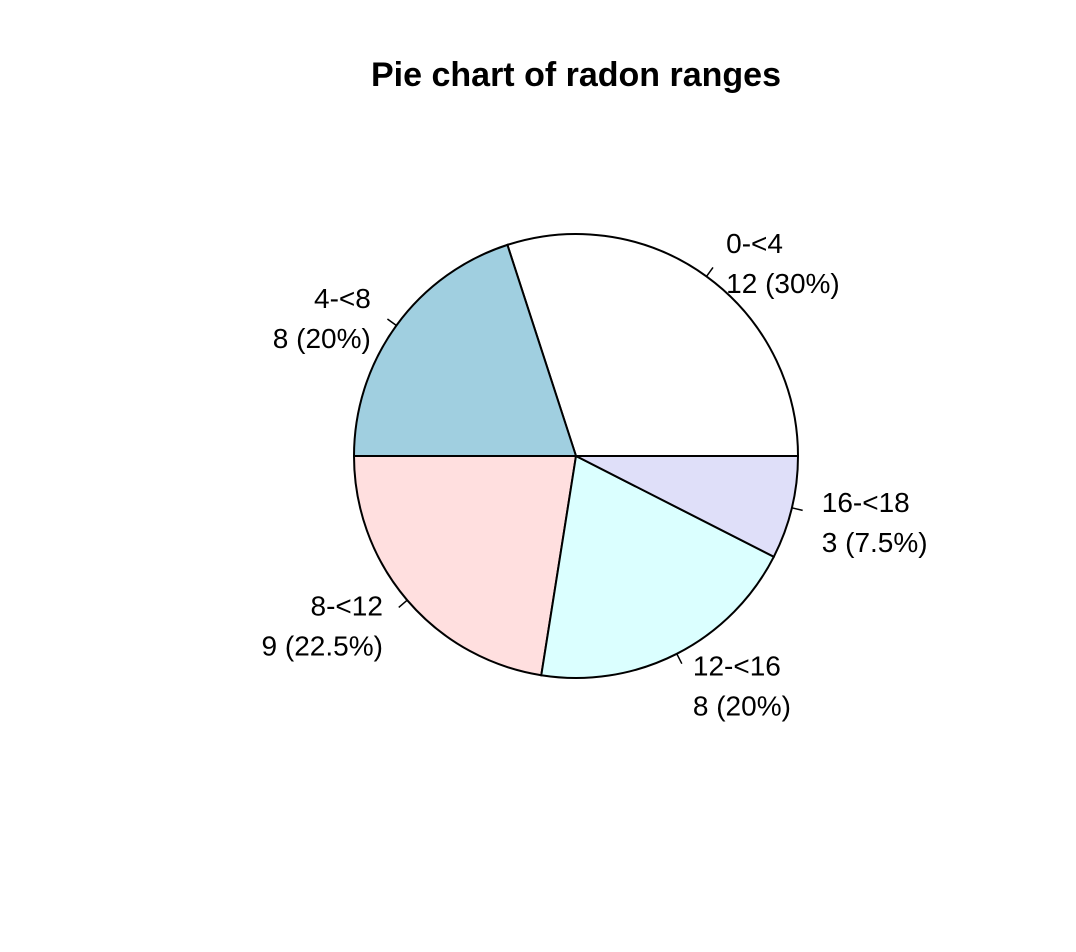 The image size is (1076, 952). What do you see at coordinates (576, 75) in the screenshot?
I see `chart-title: Pie chart of radon ranges` at bounding box center [576, 75].